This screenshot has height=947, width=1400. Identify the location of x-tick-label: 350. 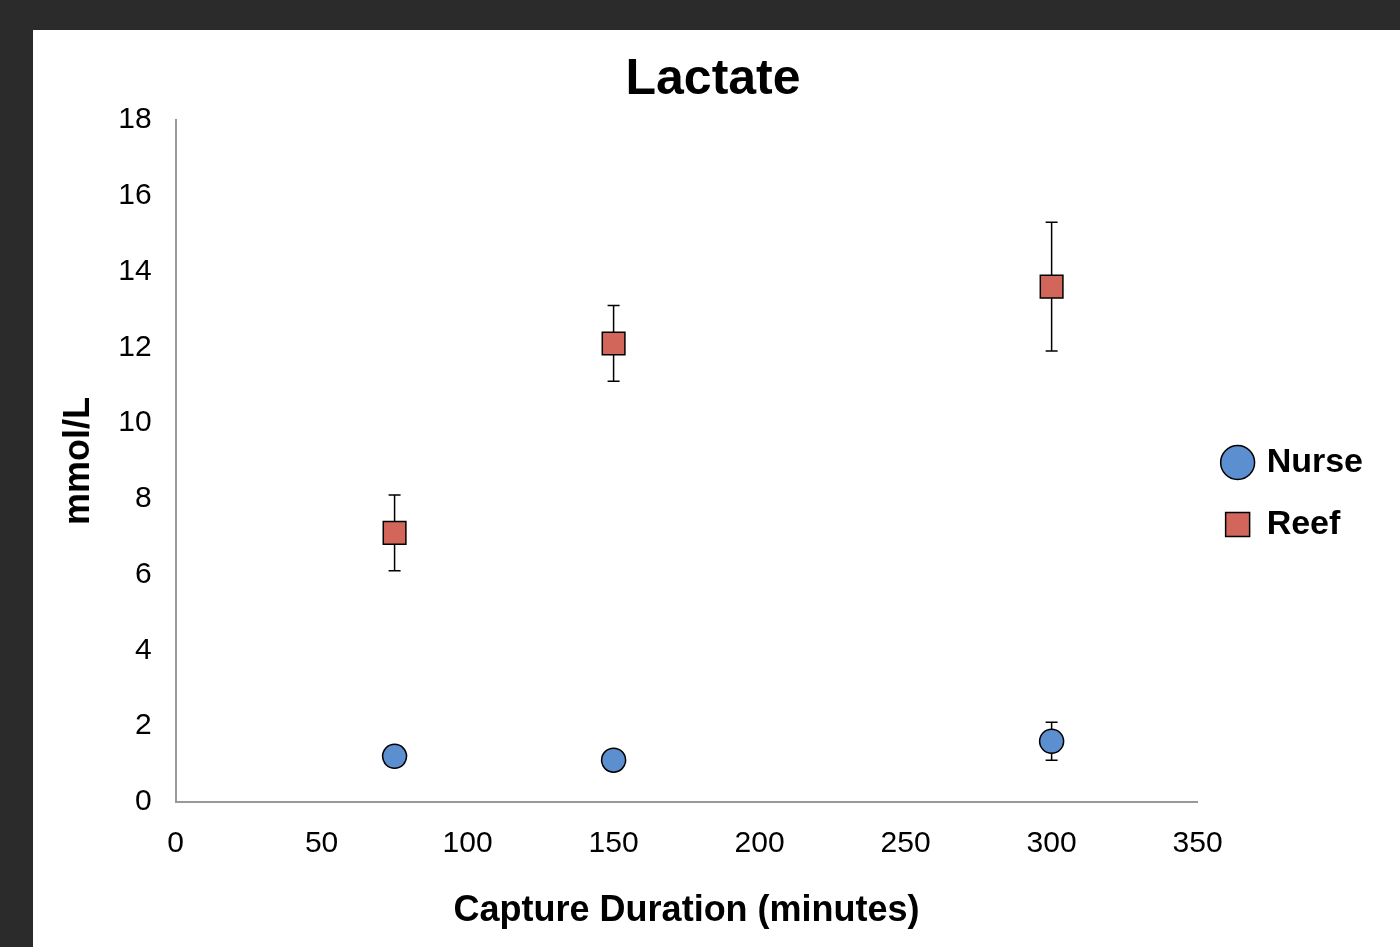
(1197, 842).